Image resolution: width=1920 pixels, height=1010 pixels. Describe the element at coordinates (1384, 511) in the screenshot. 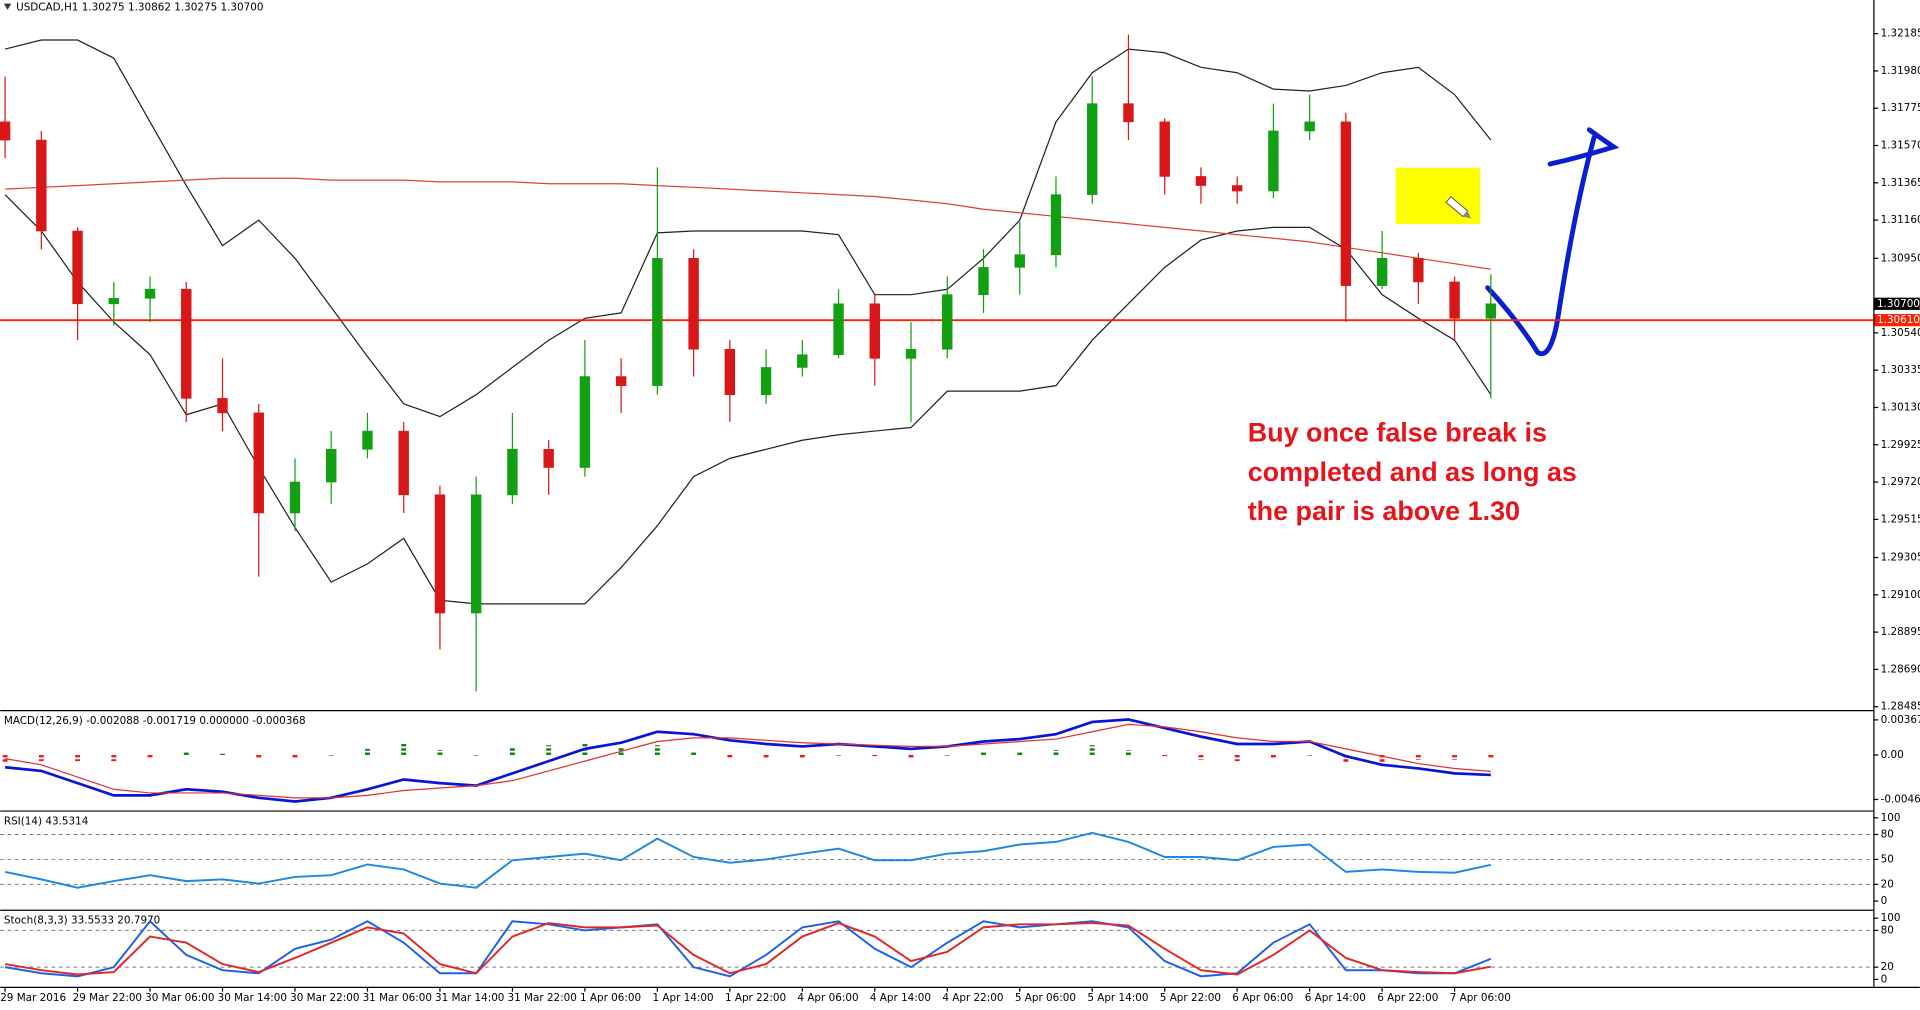

I see `annotation: the pair is above 1.30` at that location.